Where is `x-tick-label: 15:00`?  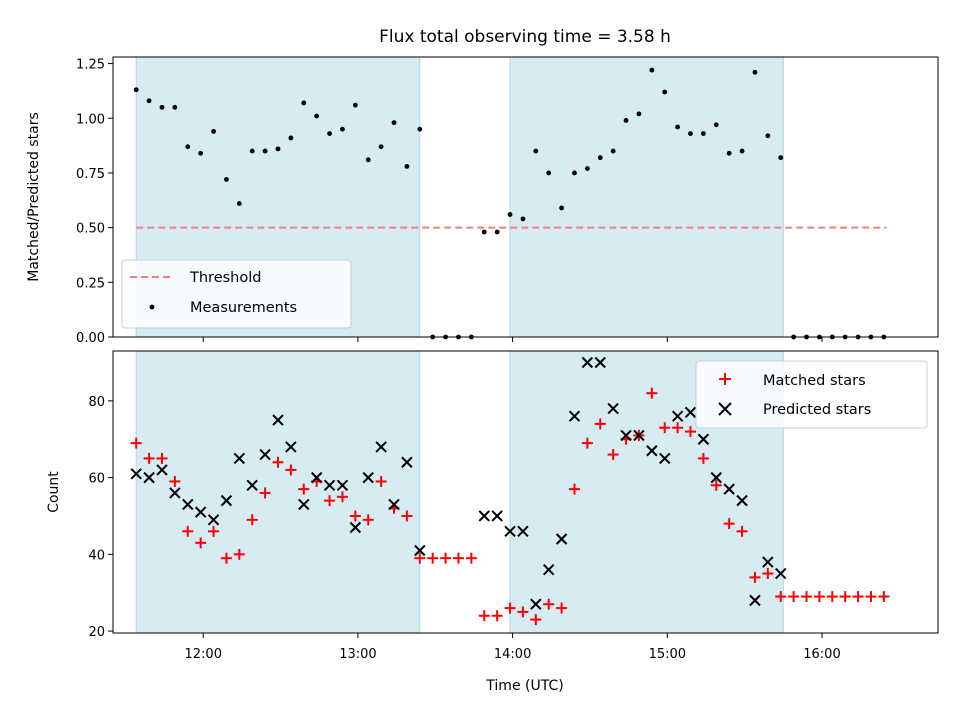 x-tick-label: 15:00 is located at coordinates (667, 654).